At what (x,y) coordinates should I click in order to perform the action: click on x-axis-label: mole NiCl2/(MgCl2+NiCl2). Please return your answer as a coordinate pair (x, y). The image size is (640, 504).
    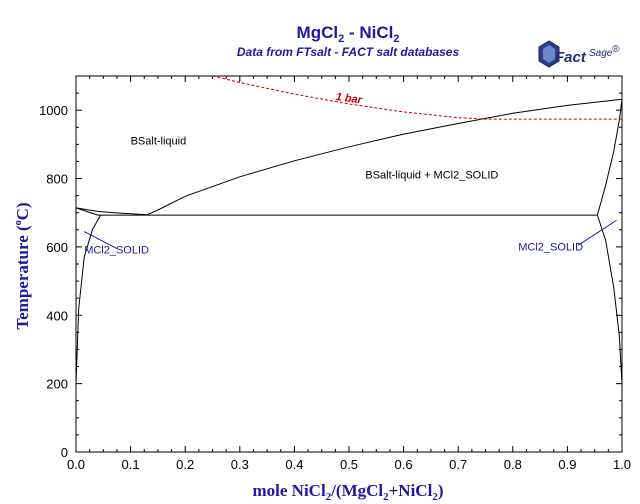
    Looking at the image, I should click on (348, 492).